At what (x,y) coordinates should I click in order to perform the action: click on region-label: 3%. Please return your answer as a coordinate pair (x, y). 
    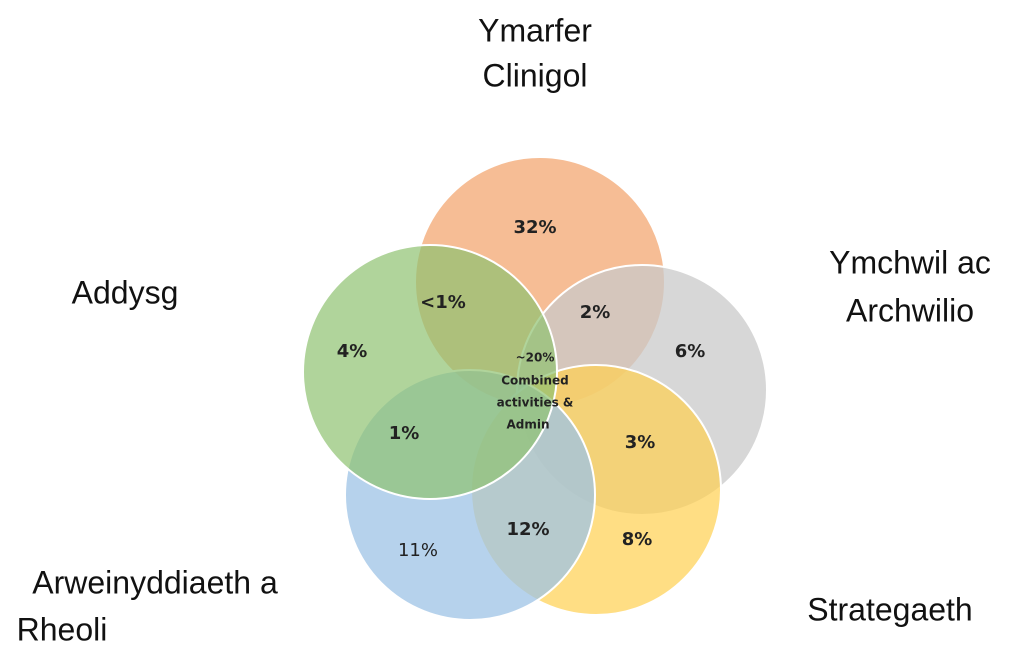
    Looking at the image, I should click on (640, 442).